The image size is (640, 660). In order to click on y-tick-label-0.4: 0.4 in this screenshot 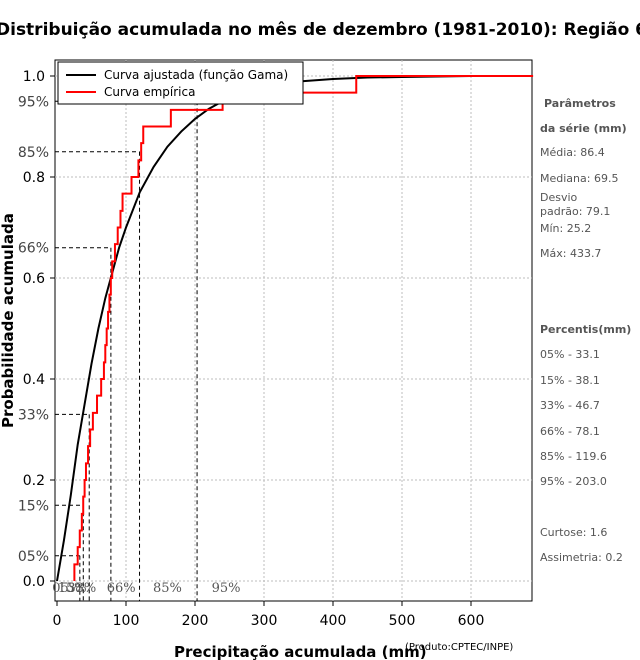, I will do `click(34, 380)`.